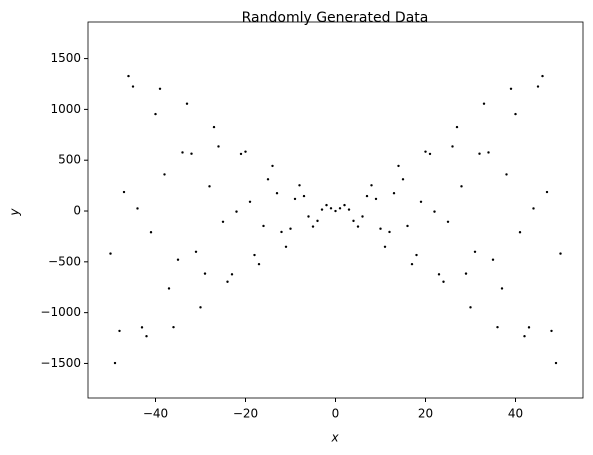  I want to click on y-tick-label: −500, so click(64, 261).